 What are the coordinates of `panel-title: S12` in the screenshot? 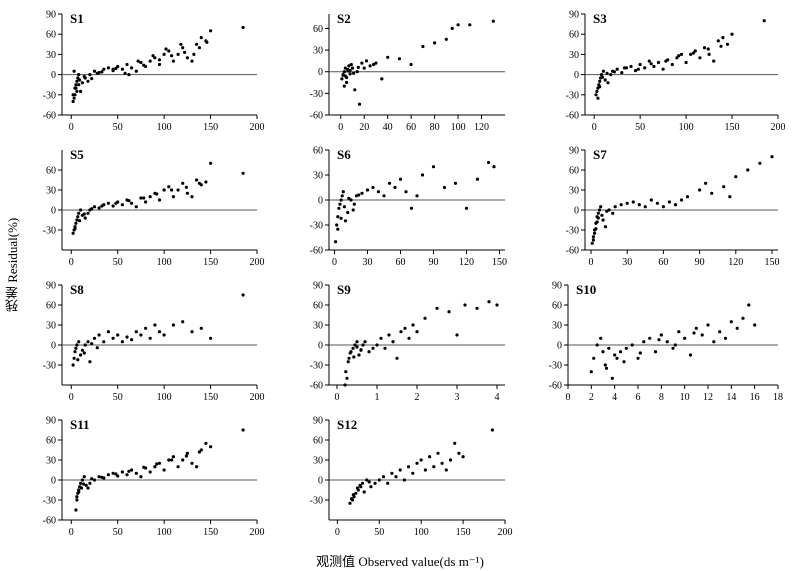 It's located at (347, 424).